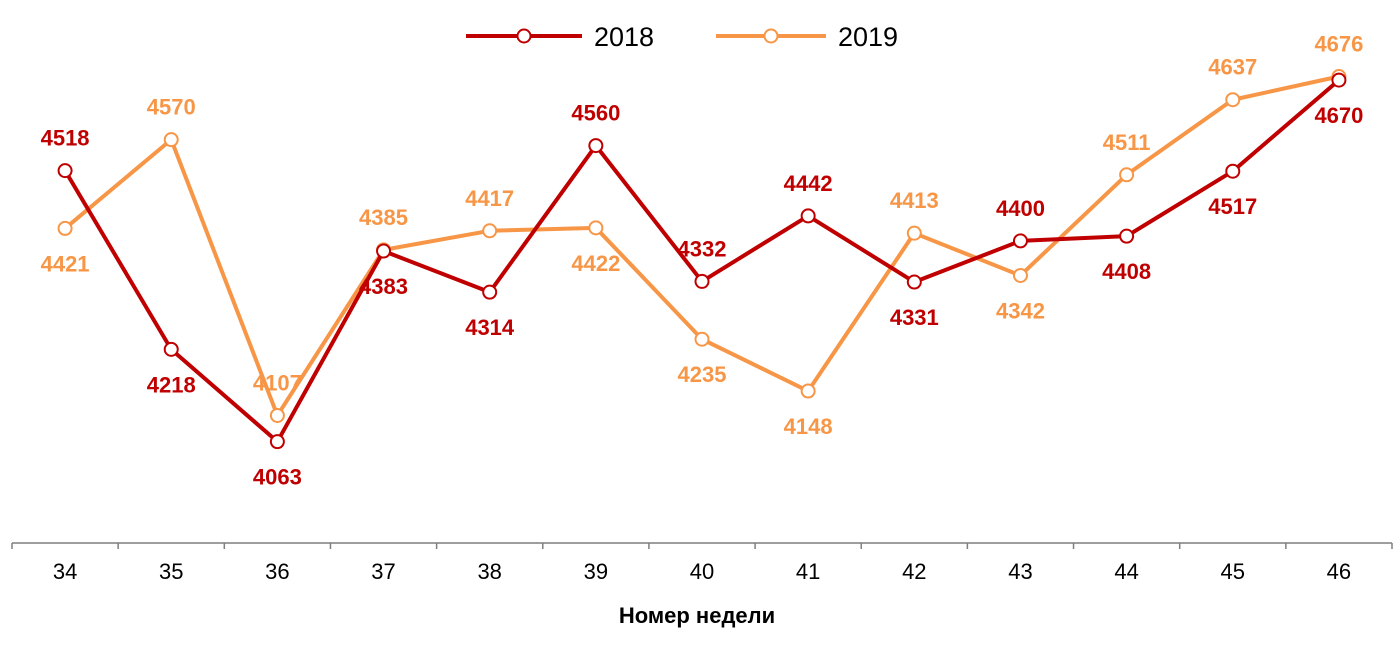 The height and width of the screenshot is (651, 1393). I want to click on x-tick-label: 45, so click(1233, 571).